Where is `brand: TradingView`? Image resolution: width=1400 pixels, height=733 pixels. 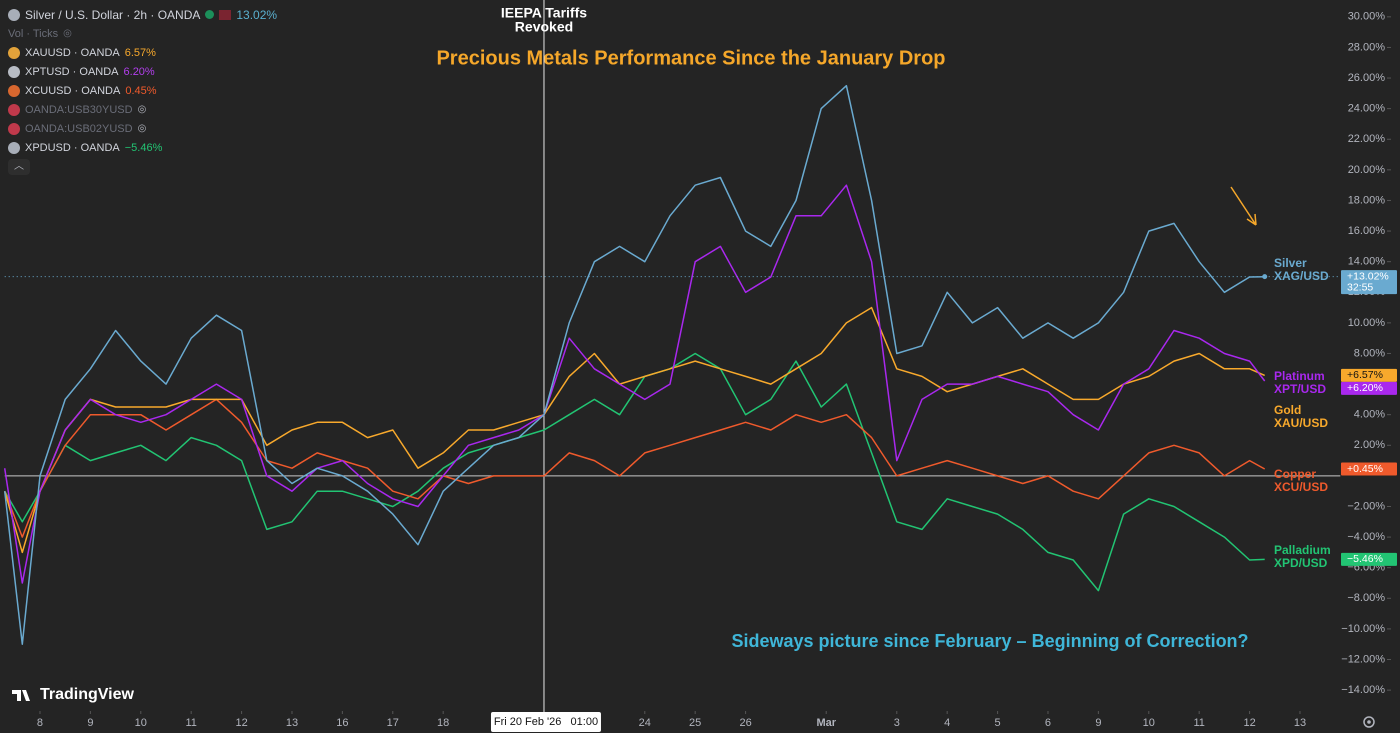 brand: TradingView is located at coordinates (87, 694).